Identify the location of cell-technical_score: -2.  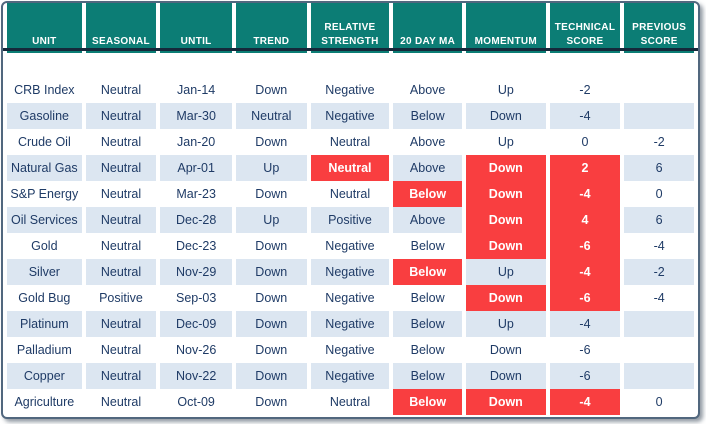
(585, 90).